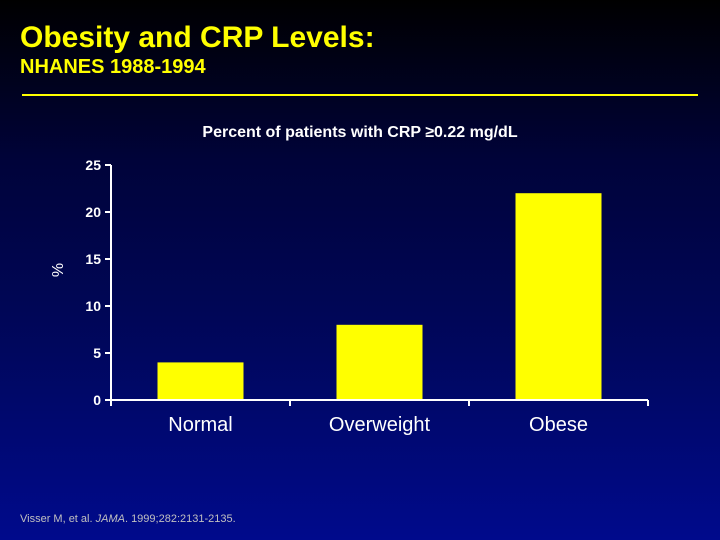 Image resolution: width=720 pixels, height=540 pixels. I want to click on title-divider, so click(360, 95).